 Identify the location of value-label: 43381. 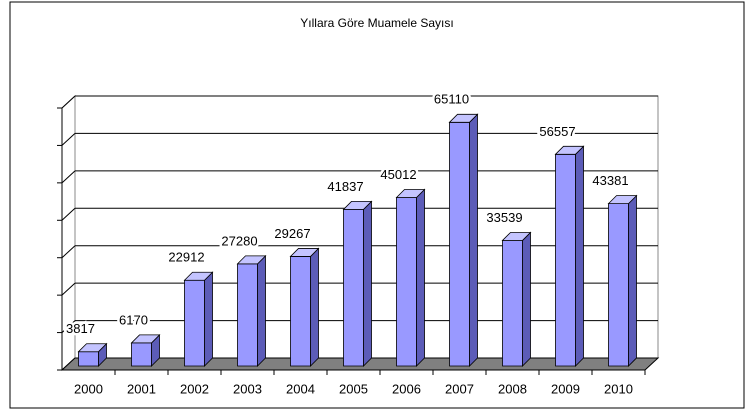
(610, 180).